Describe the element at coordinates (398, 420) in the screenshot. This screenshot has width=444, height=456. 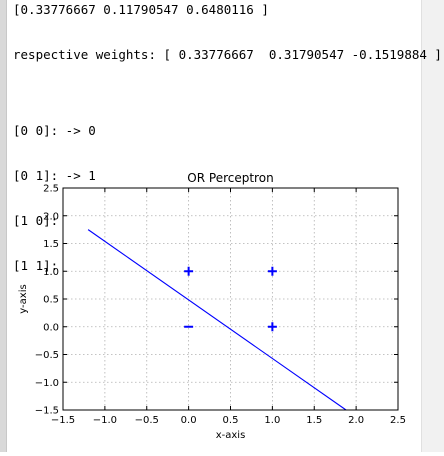
I see `x-tick-label: 2.5` at that location.